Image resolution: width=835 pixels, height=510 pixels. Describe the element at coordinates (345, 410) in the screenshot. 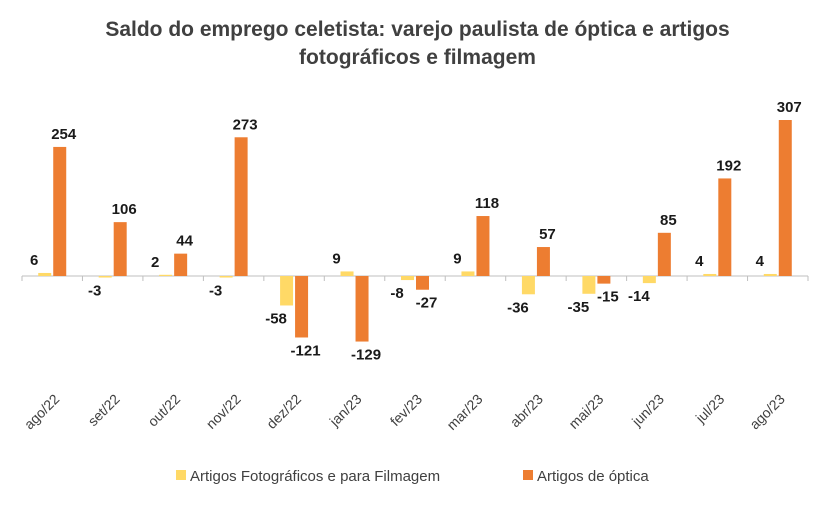

I see `x-tick-label: jan/23` at that location.